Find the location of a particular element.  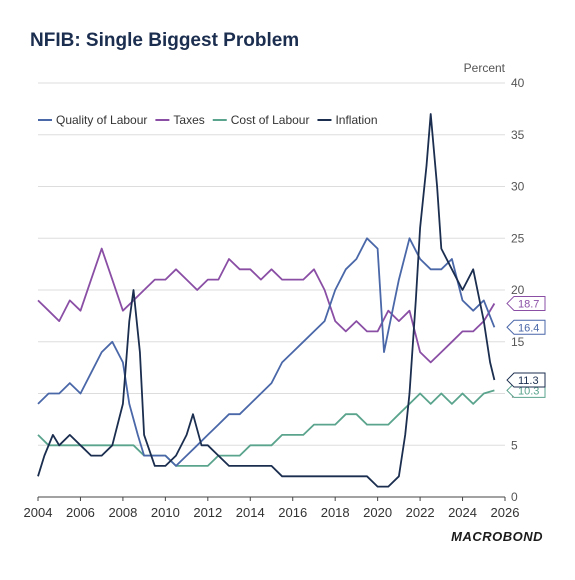

y-tick-label: 20 is located at coordinates (518, 290).